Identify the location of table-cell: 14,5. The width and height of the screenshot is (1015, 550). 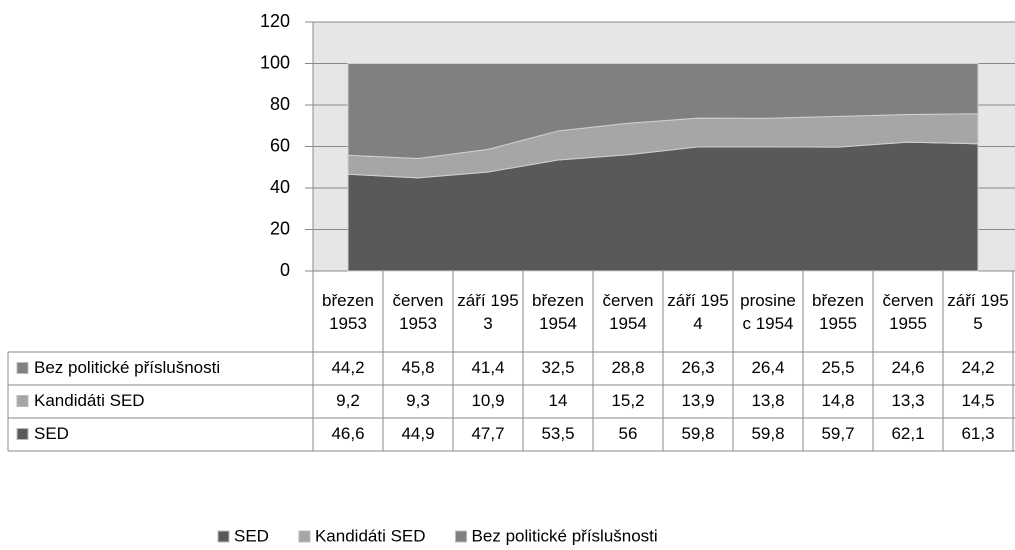
(977, 400).